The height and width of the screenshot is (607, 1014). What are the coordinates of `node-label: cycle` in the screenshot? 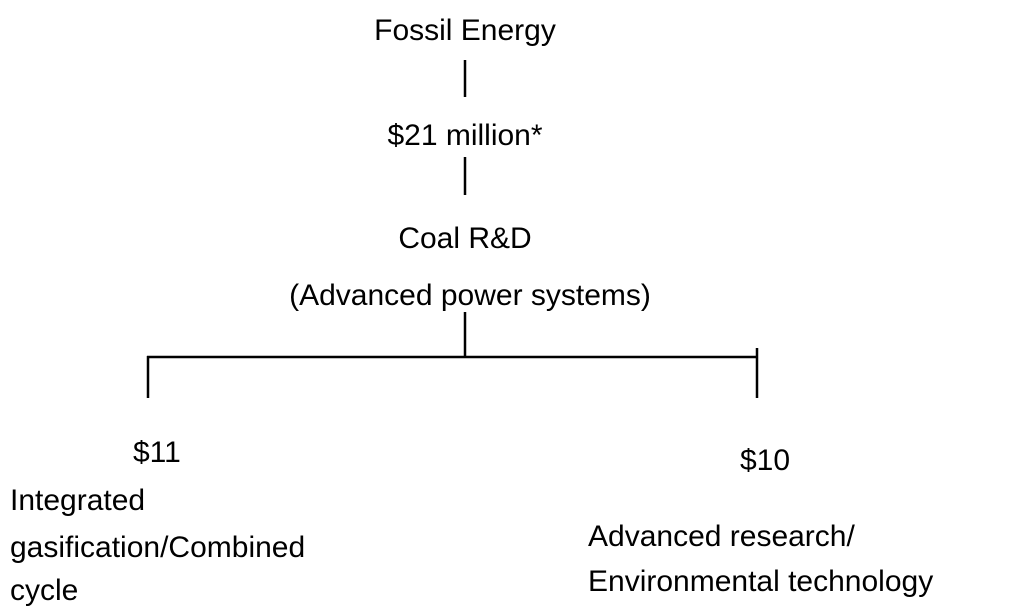 It's located at (44, 590).